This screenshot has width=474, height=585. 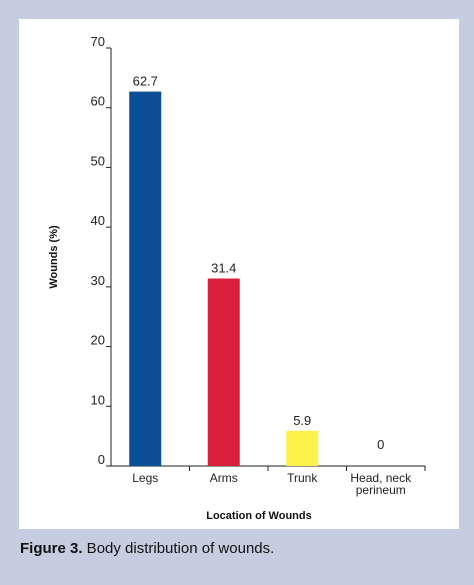 What do you see at coordinates (98, 340) in the screenshot?
I see `y-tick-label: 20` at bounding box center [98, 340].